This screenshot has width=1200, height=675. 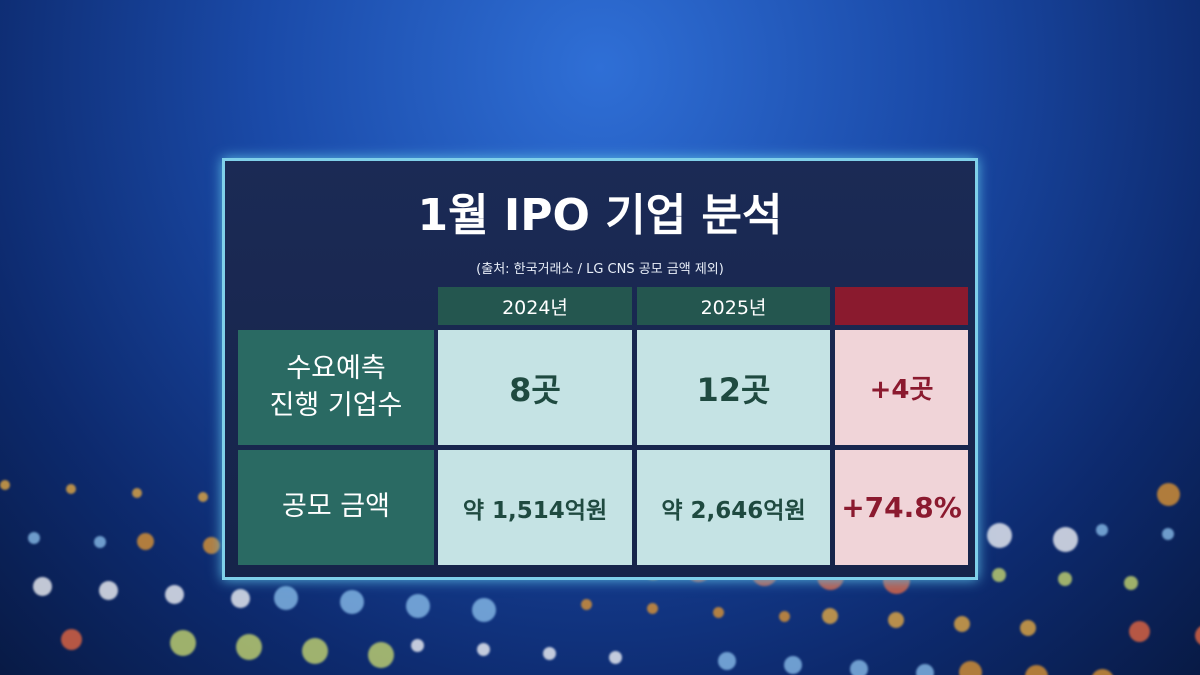 I want to click on source-note: (출처: 한국거래소 / LG CNS 공모 금액 제외), so click(x=600, y=269).